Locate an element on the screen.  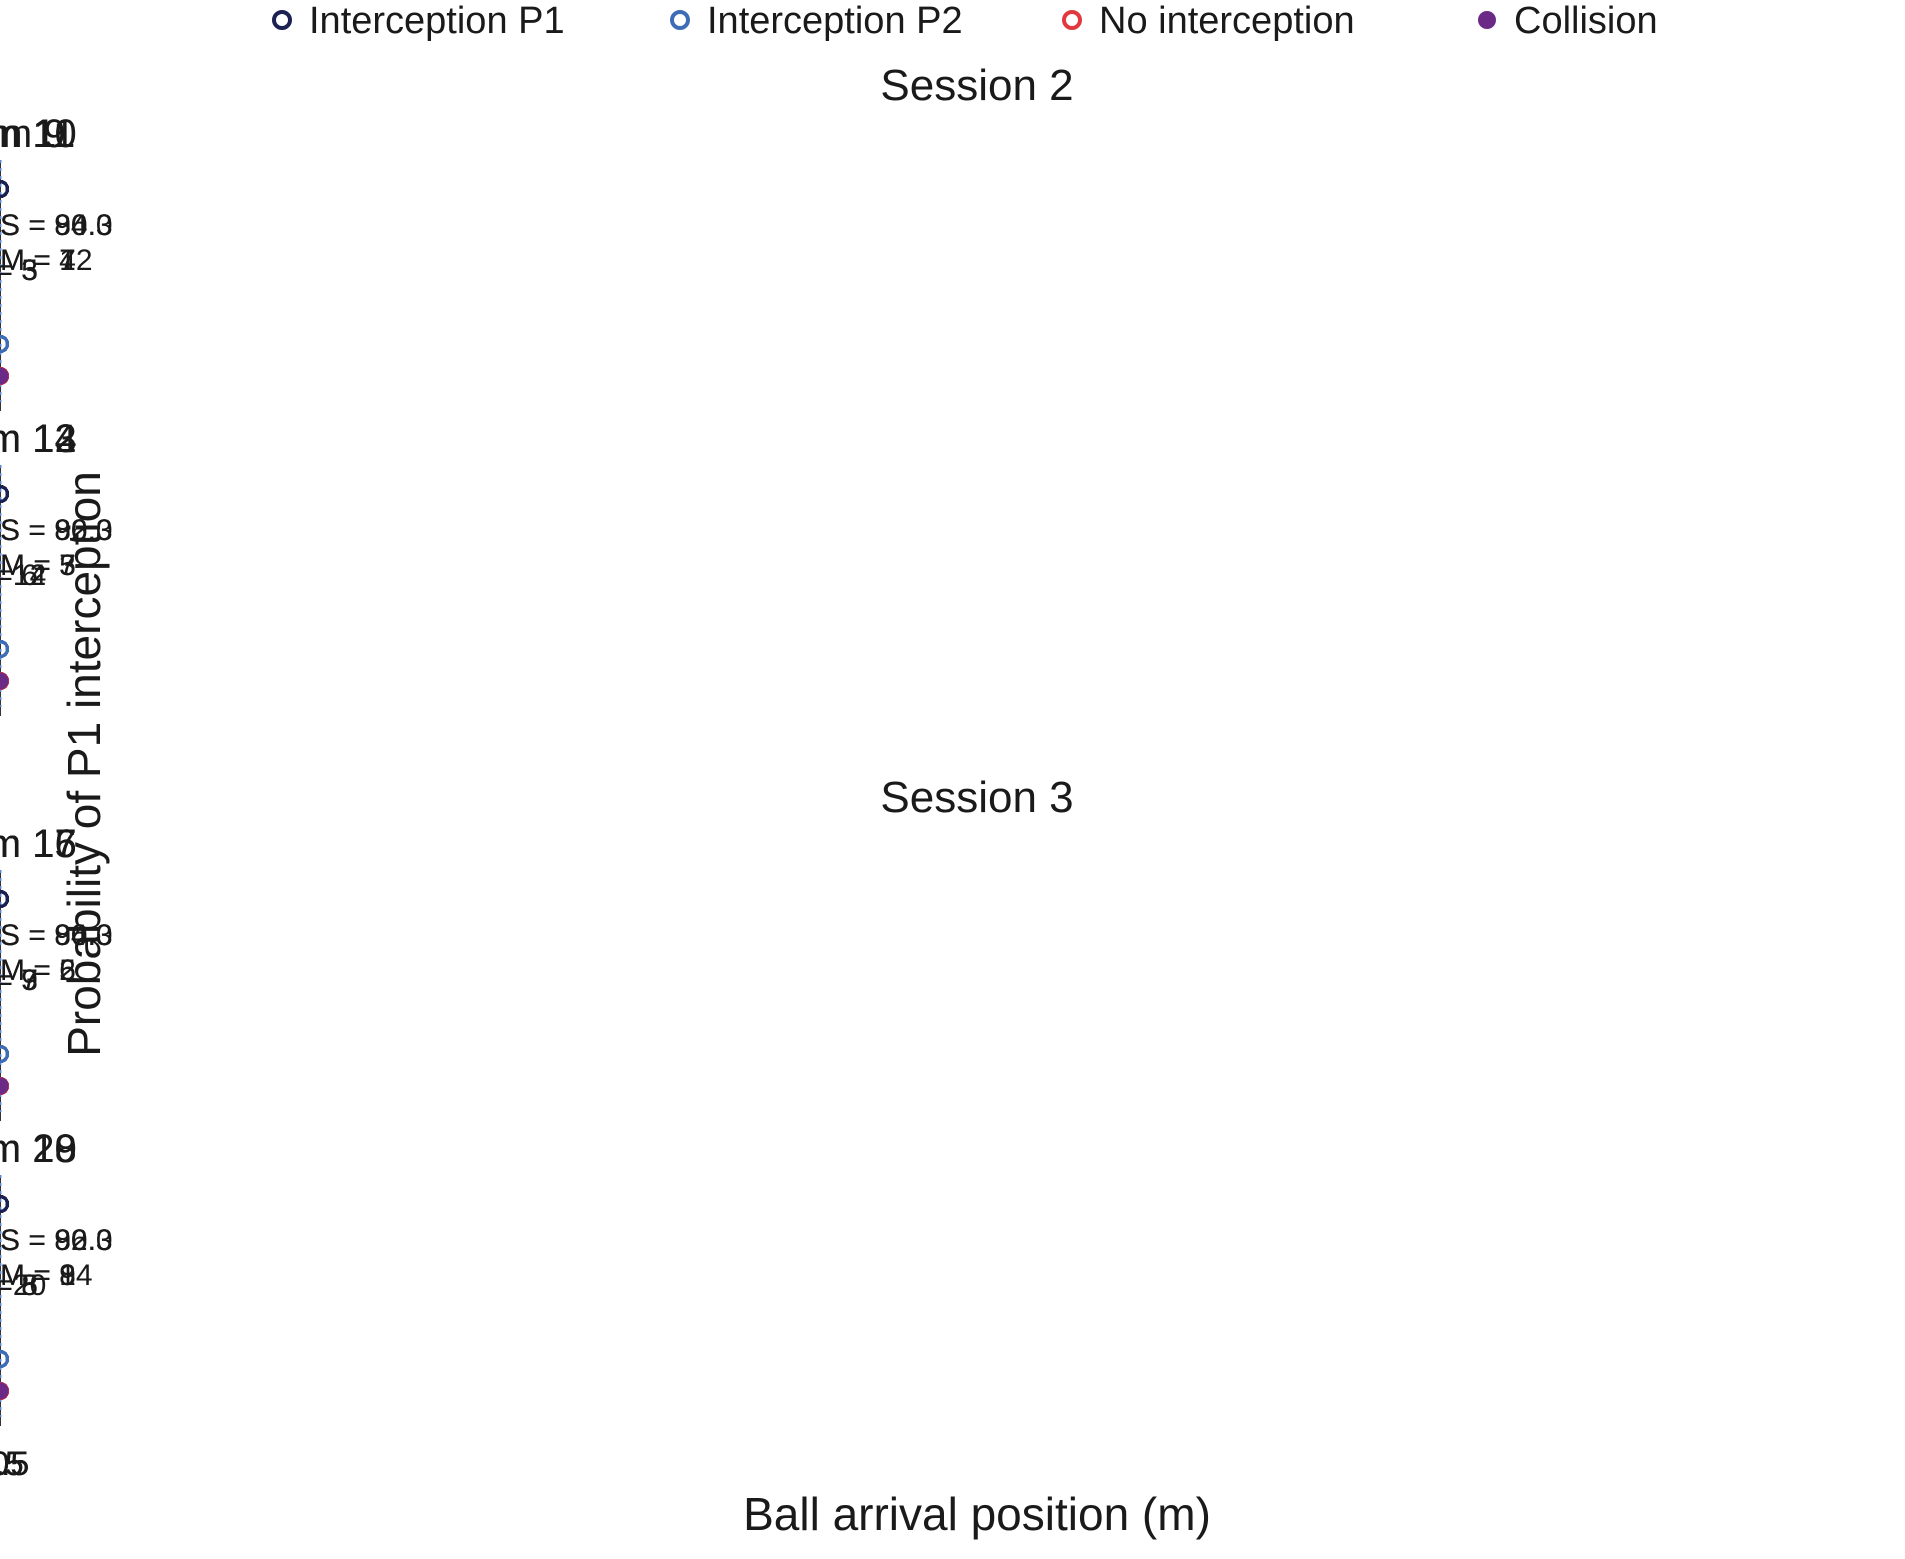
panel-title: Team 20 is located at coordinates (38, 1149).